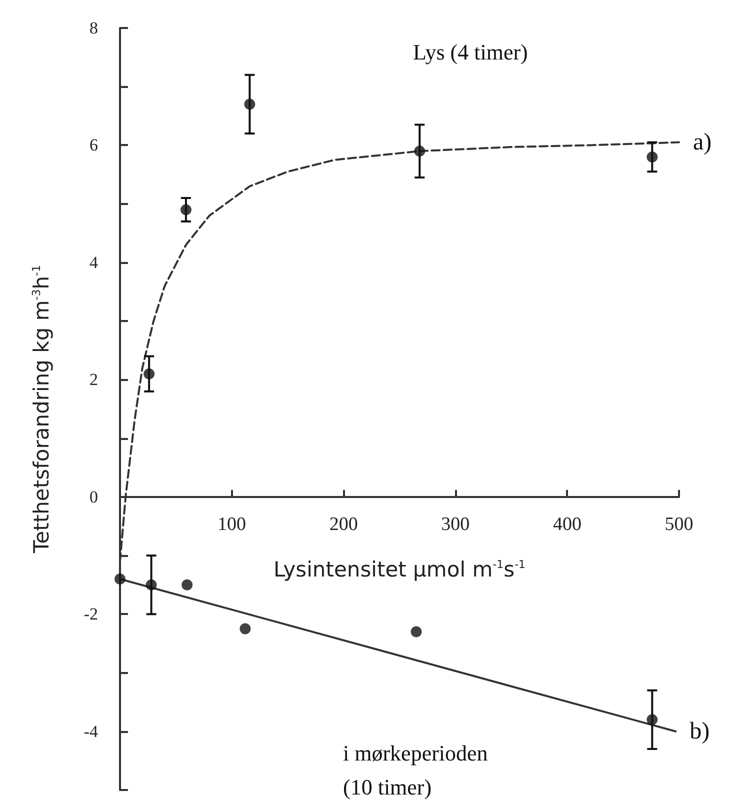  What do you see at coordinates (700, 731) in the screenshot?
I see `series-label: b)` at bounding box center [700, 731].